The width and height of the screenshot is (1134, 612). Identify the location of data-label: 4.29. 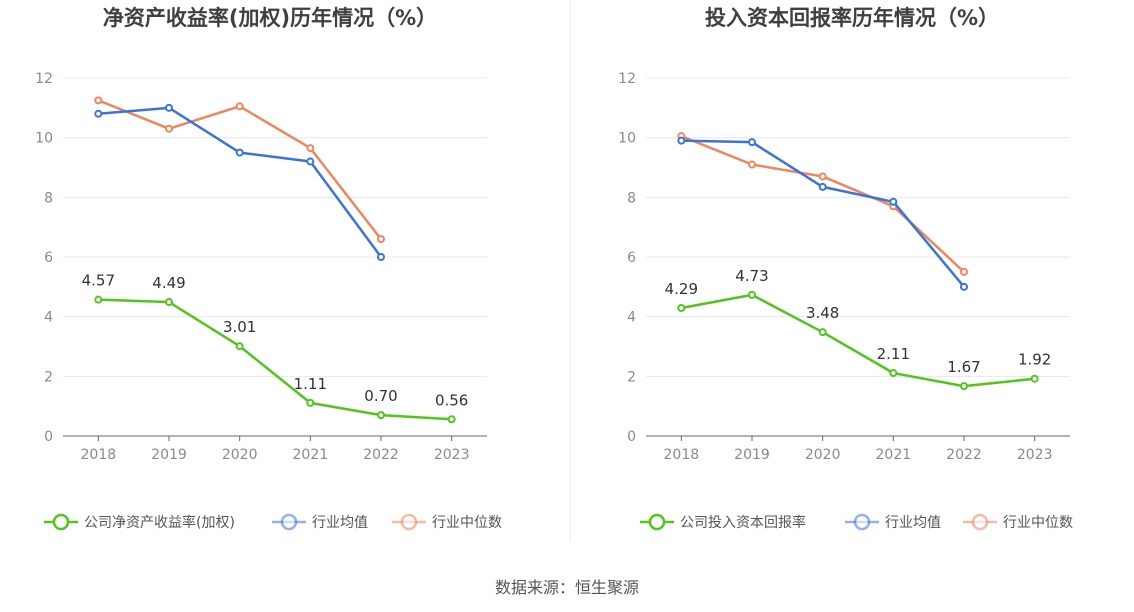
(681, 289).